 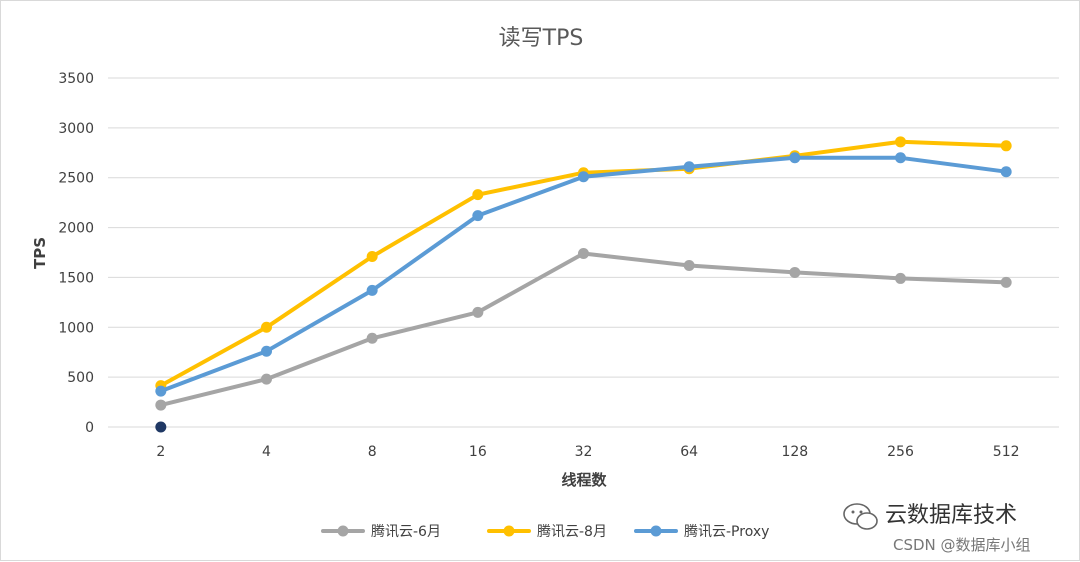 What do you see at coordinates (80, 378) in the screenshot?
I see `y-tick-label: 500` at bounding box center [80, 378].